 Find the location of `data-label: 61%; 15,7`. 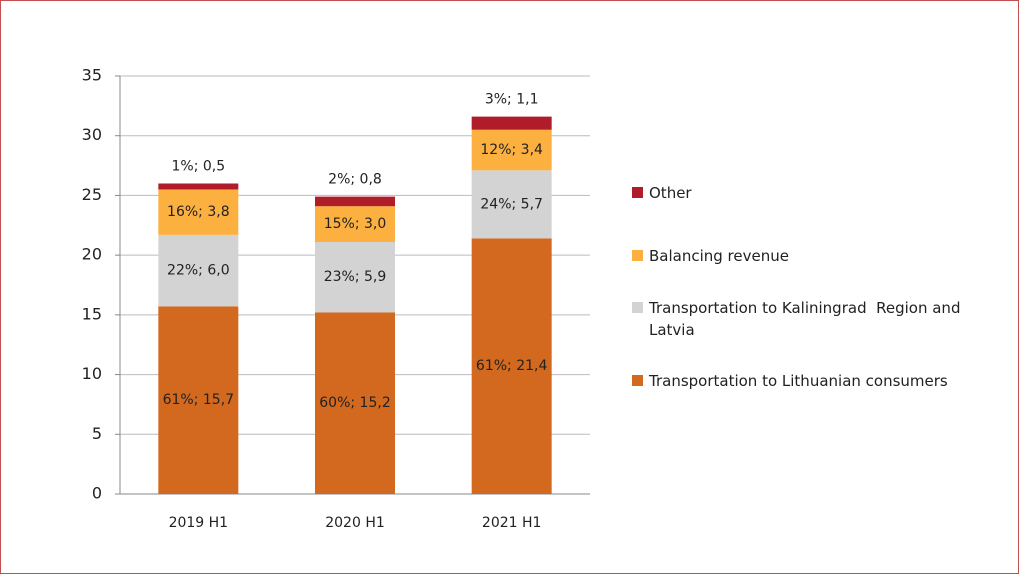

data-label: 61%; 15,7 is located at coordinates (198, 400).